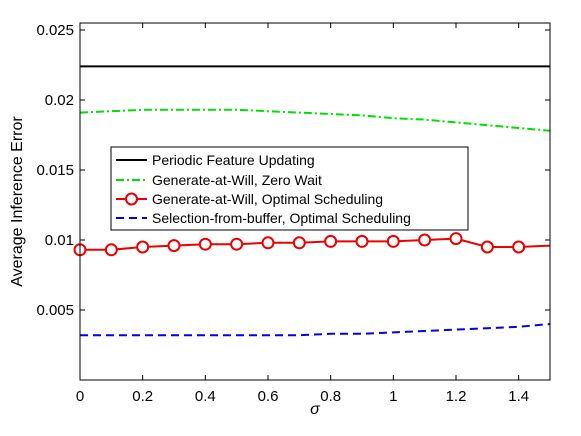  I want to click on x-axis-title: σ, so click(315, 409).